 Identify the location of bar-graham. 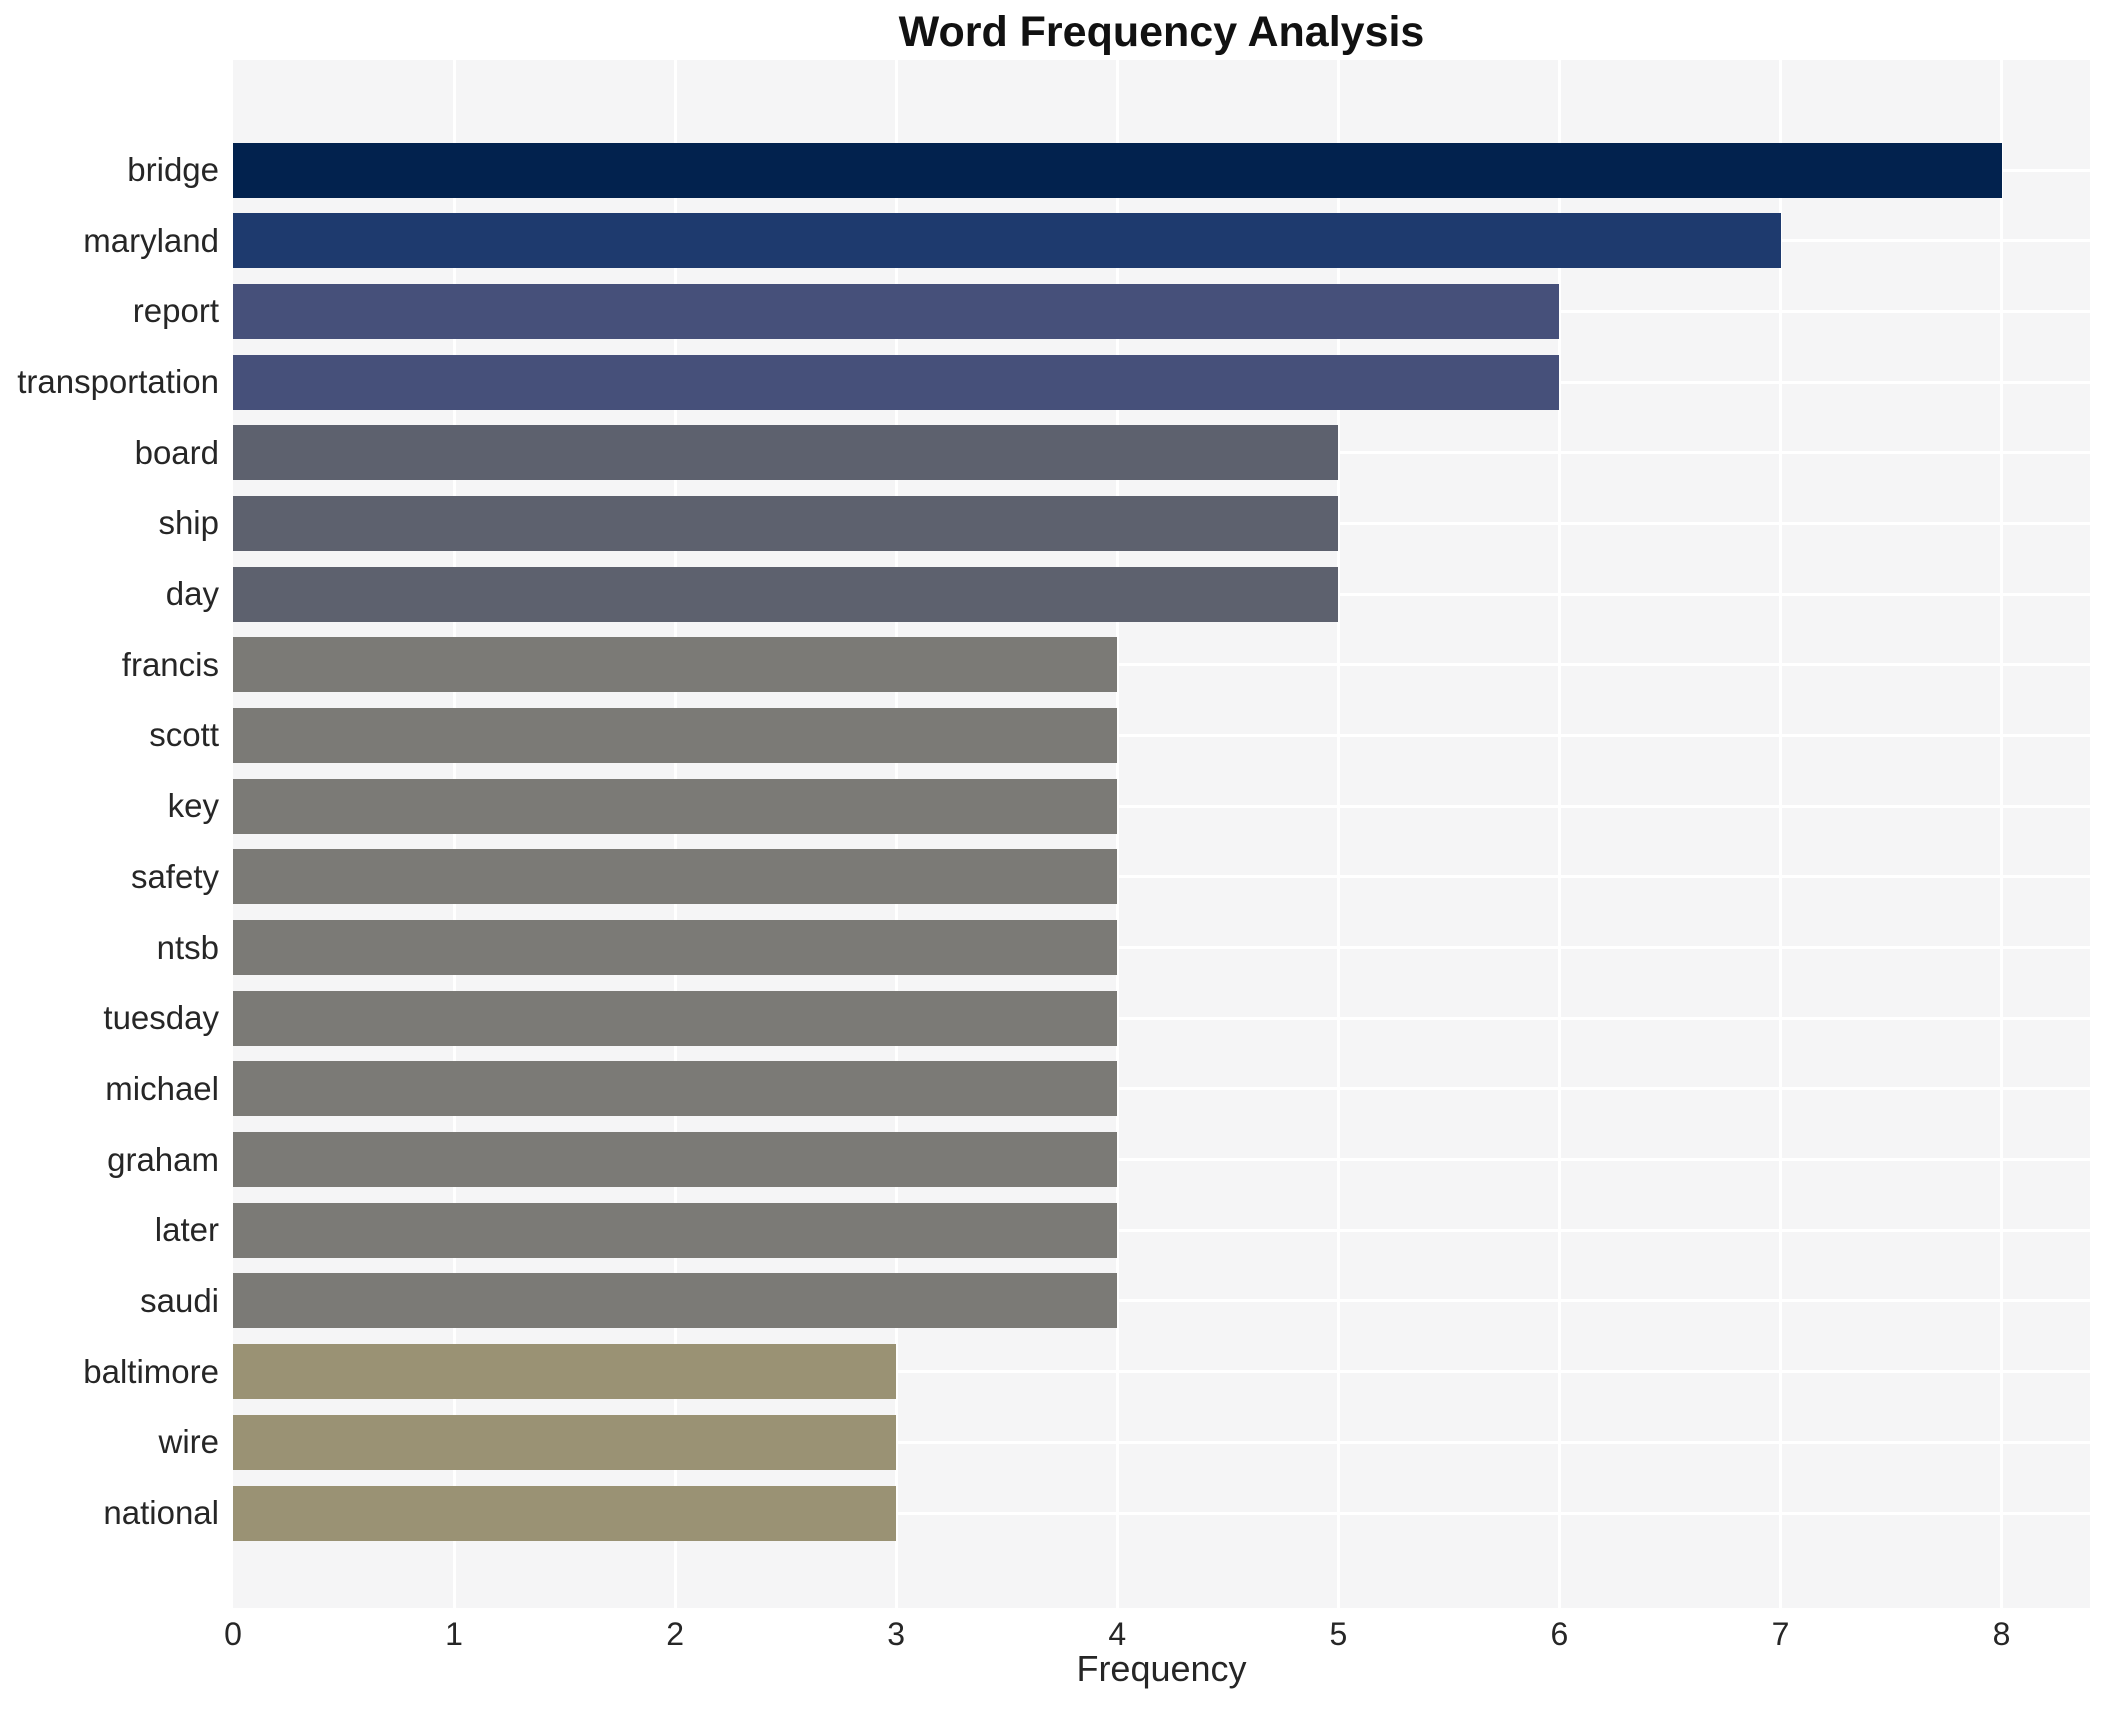
(675, 1160).